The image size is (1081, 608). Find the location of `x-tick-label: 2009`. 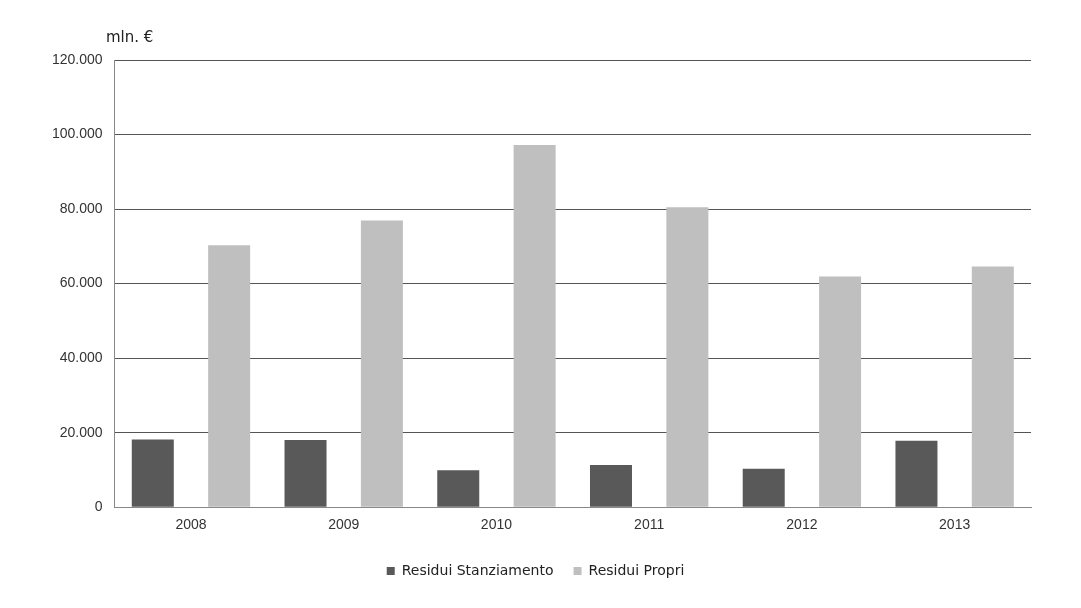

x-tick-label: 2009 is located at coordinates (344, 524).